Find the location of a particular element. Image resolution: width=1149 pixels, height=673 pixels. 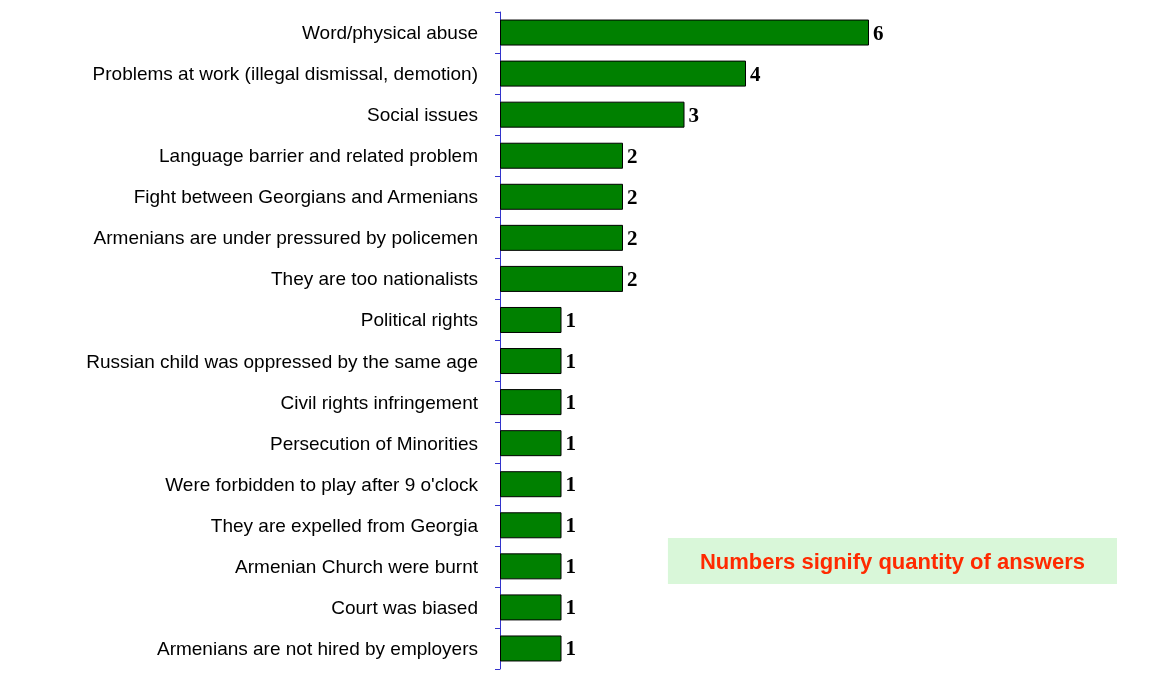

y-tick-label: Fight between Georgians and Armenians is located at coordinates (305, 197).